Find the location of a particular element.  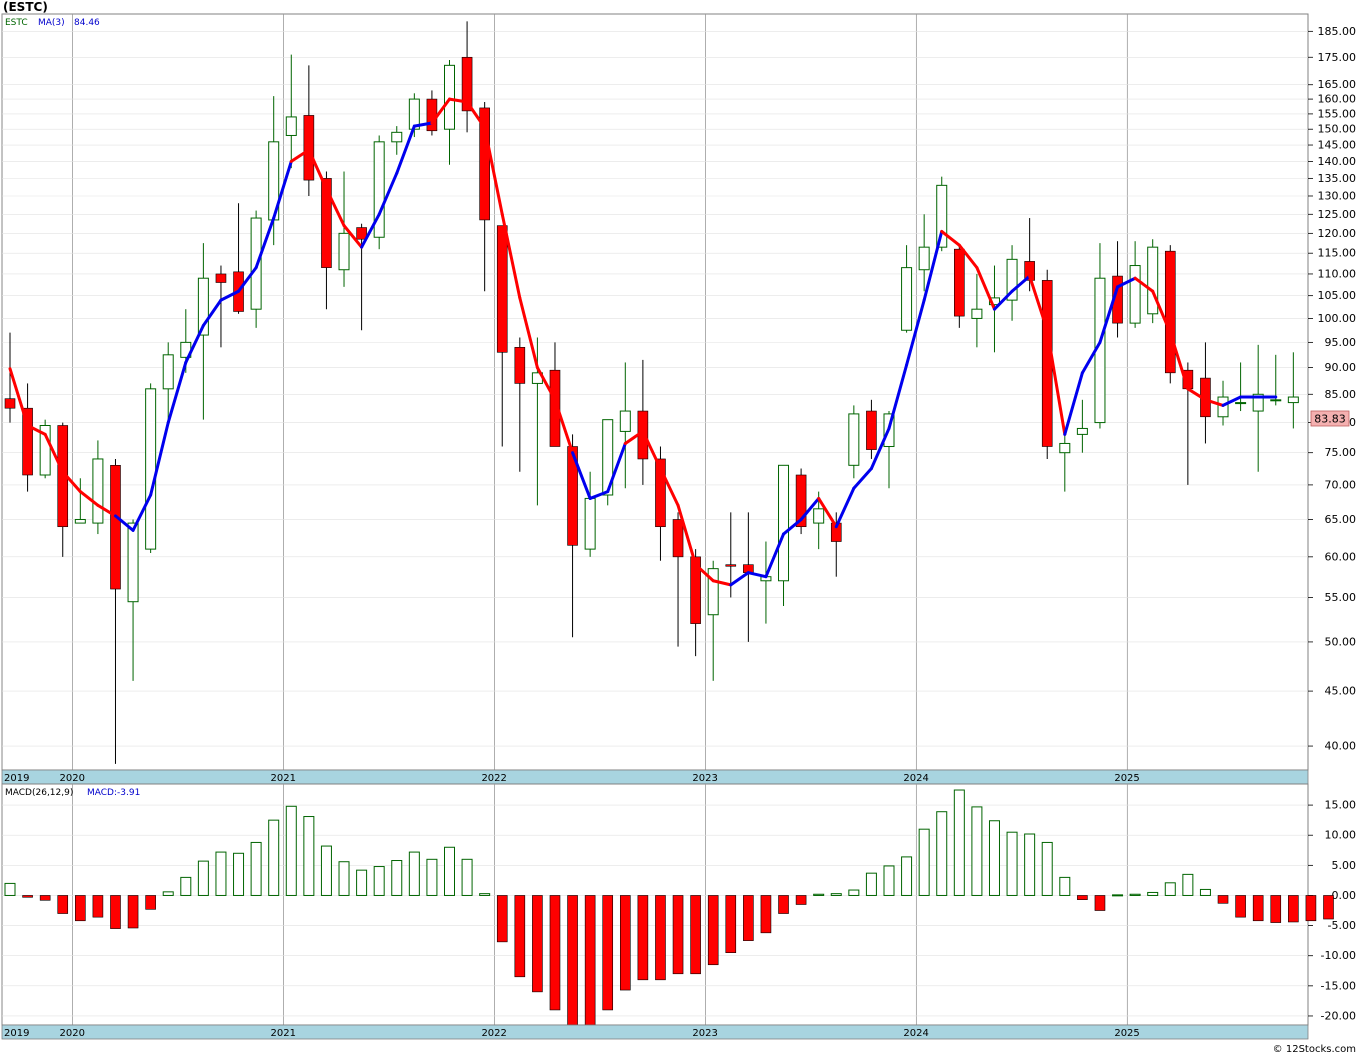

price-tick-label: 150.00 is located at coordinates (1337, 129).